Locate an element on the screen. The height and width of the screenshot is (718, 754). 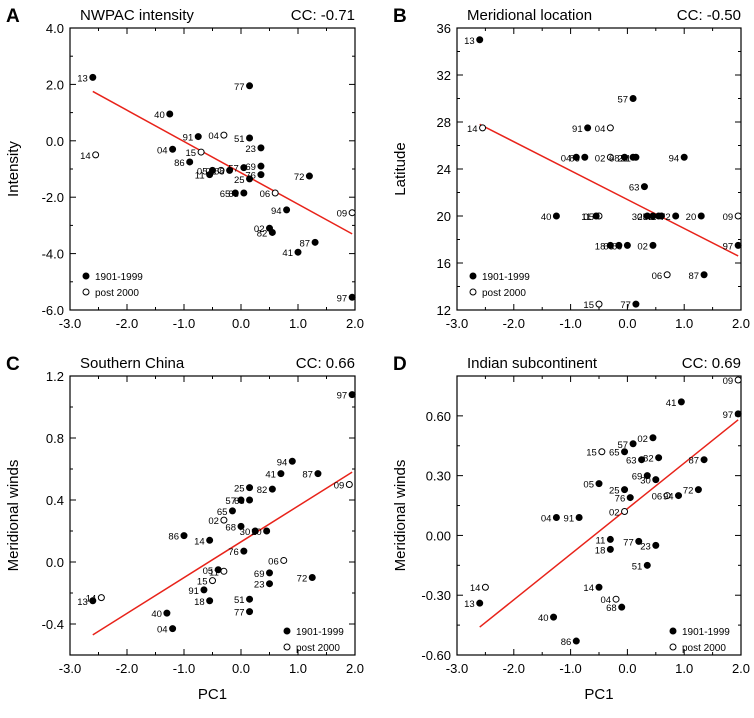
cc-label: CC: -0.71 is located at coordinates (323, 15).